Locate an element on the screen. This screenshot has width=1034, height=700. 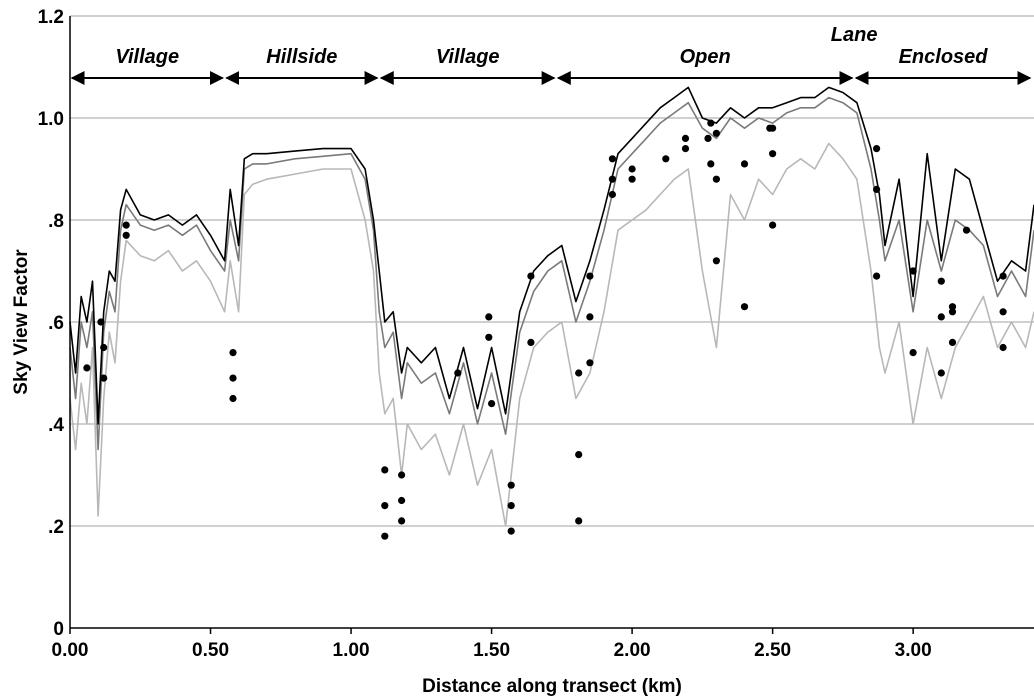
region-label: Open is located at coordinates (705, 57).